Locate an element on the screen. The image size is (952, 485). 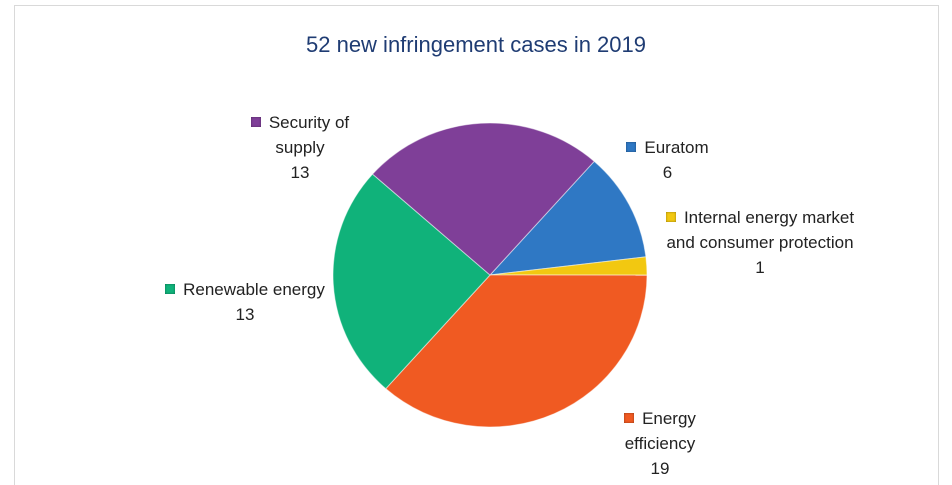
slice-label: Energy efficiency 19 is located at coordinates (660, 443).